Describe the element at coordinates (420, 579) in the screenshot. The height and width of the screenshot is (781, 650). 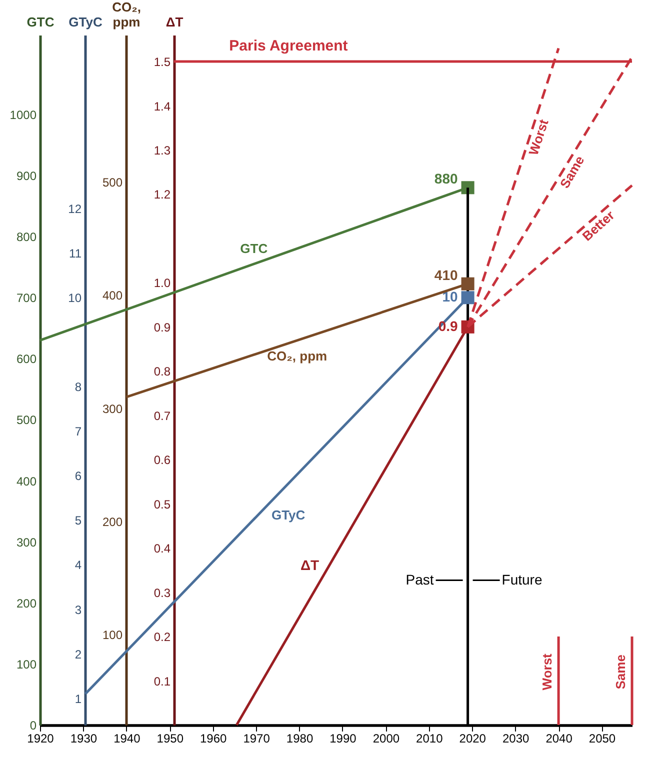
I see `annotation: Past` at that location.